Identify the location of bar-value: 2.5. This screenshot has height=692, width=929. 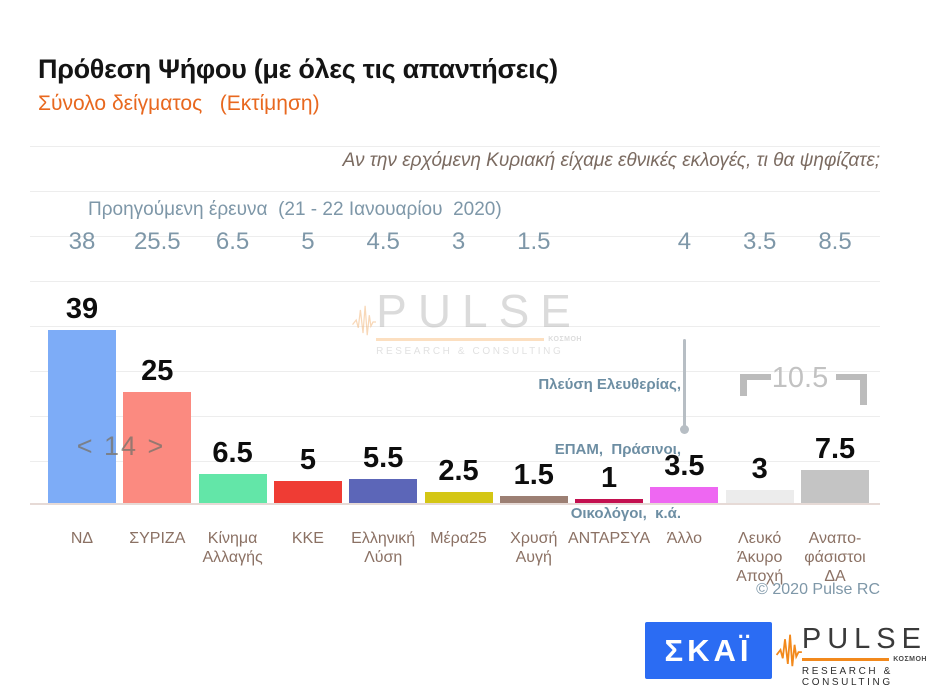
(458, 470).